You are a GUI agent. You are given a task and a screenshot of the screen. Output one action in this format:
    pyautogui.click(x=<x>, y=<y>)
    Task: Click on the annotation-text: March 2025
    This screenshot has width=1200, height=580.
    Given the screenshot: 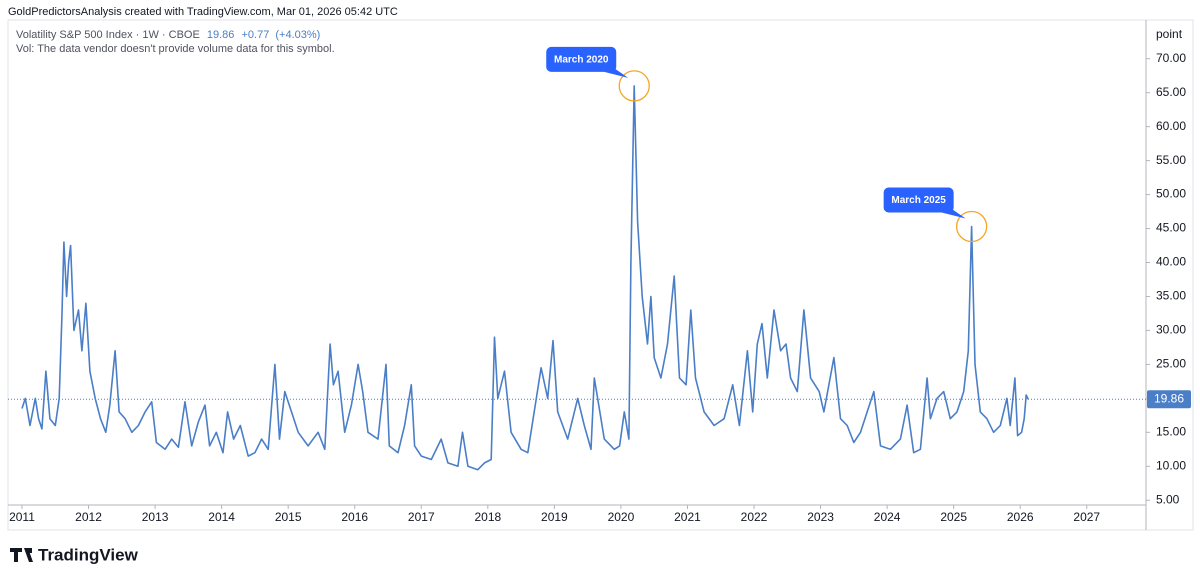 What is the action you would take?
    pyautogui.click(x=918, y=200)
    